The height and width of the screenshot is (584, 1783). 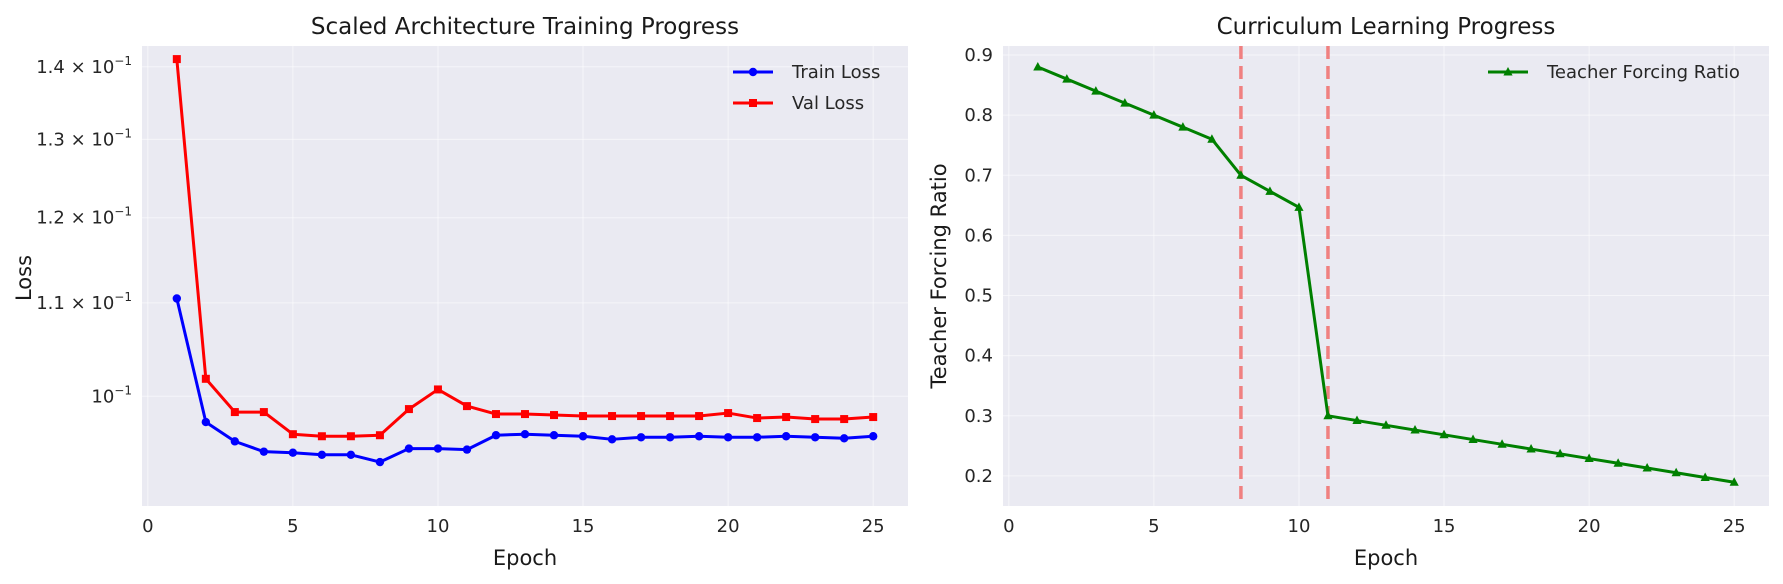 What do you see at coordinates (1386, 27) in the screenshot?
I see `teacher-forcing-chart-title: Curriculum Learning Progress` at bounding box center [1386, 27].